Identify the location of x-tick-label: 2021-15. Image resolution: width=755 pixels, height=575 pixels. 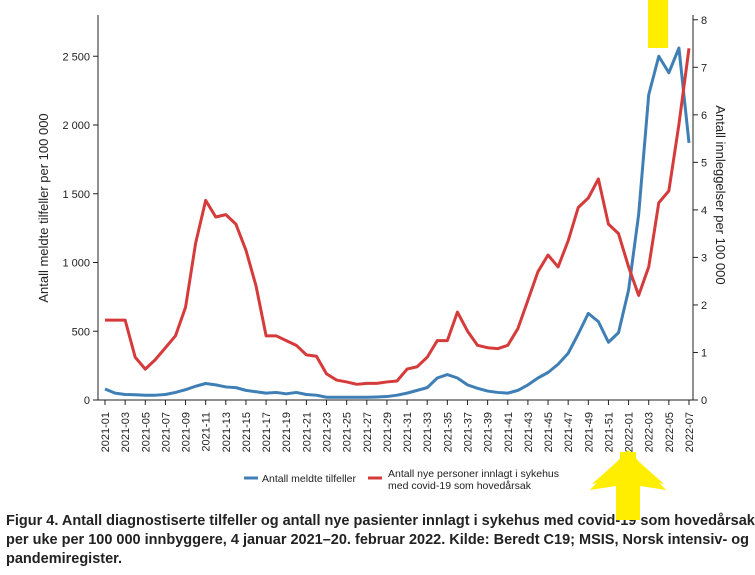
(247, 432).